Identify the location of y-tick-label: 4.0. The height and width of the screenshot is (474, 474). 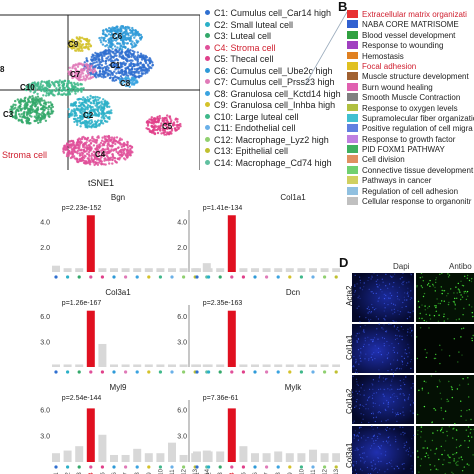
(182, 223).